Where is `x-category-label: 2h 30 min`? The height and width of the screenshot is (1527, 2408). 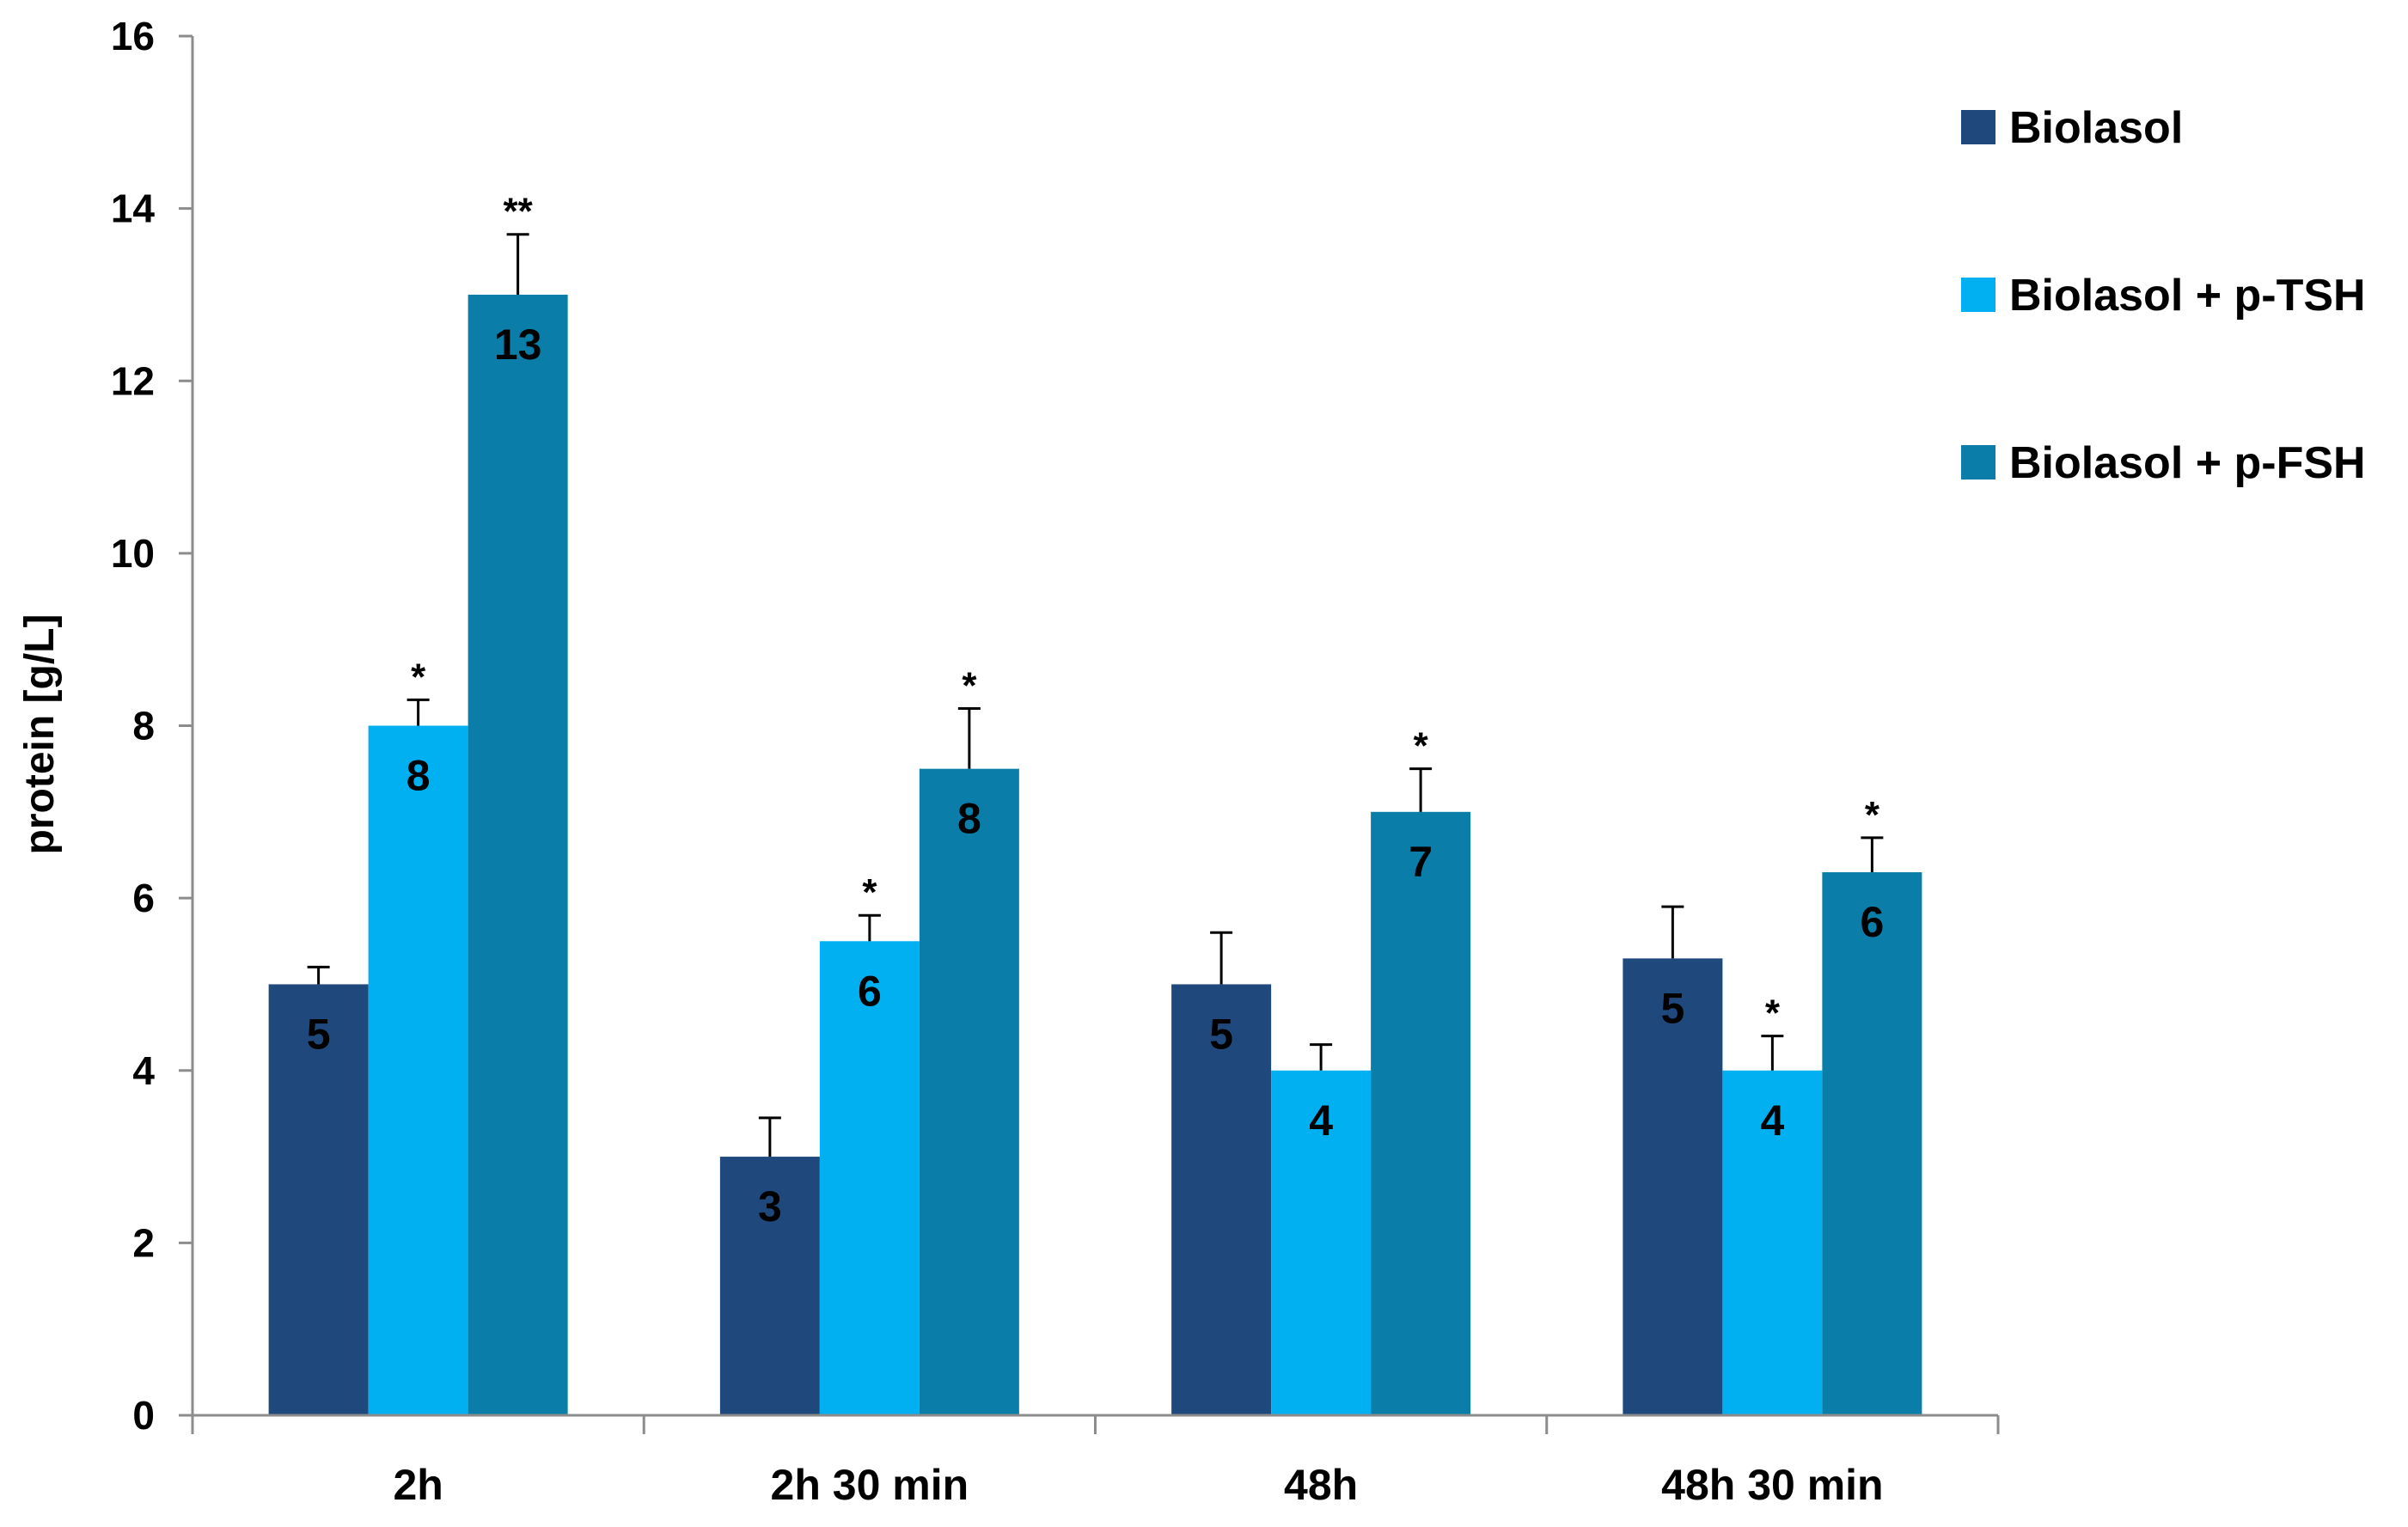 x-category-label: 2h 30 min is located at coordinates (870, 1485).